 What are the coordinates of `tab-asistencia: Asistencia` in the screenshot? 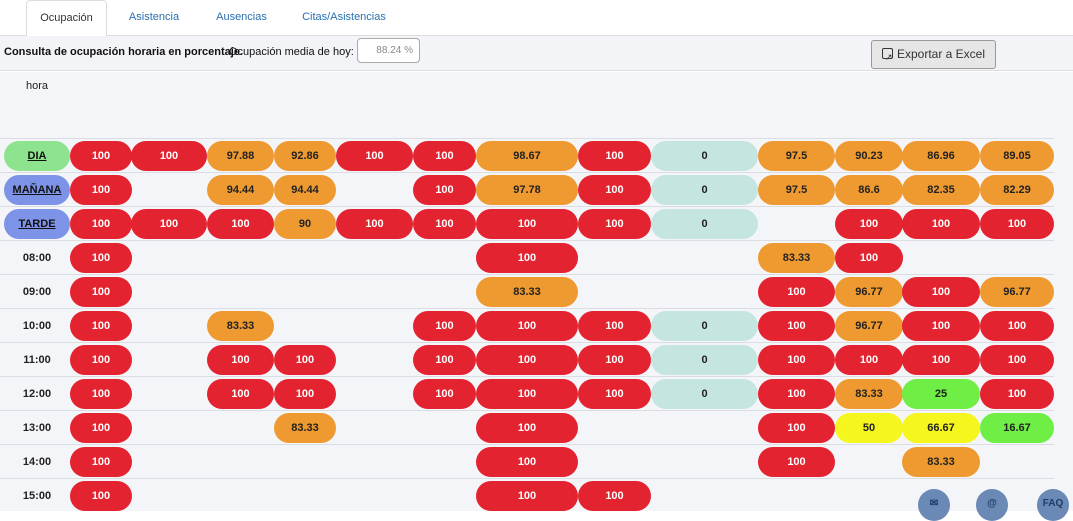 It's located at (154, 17).